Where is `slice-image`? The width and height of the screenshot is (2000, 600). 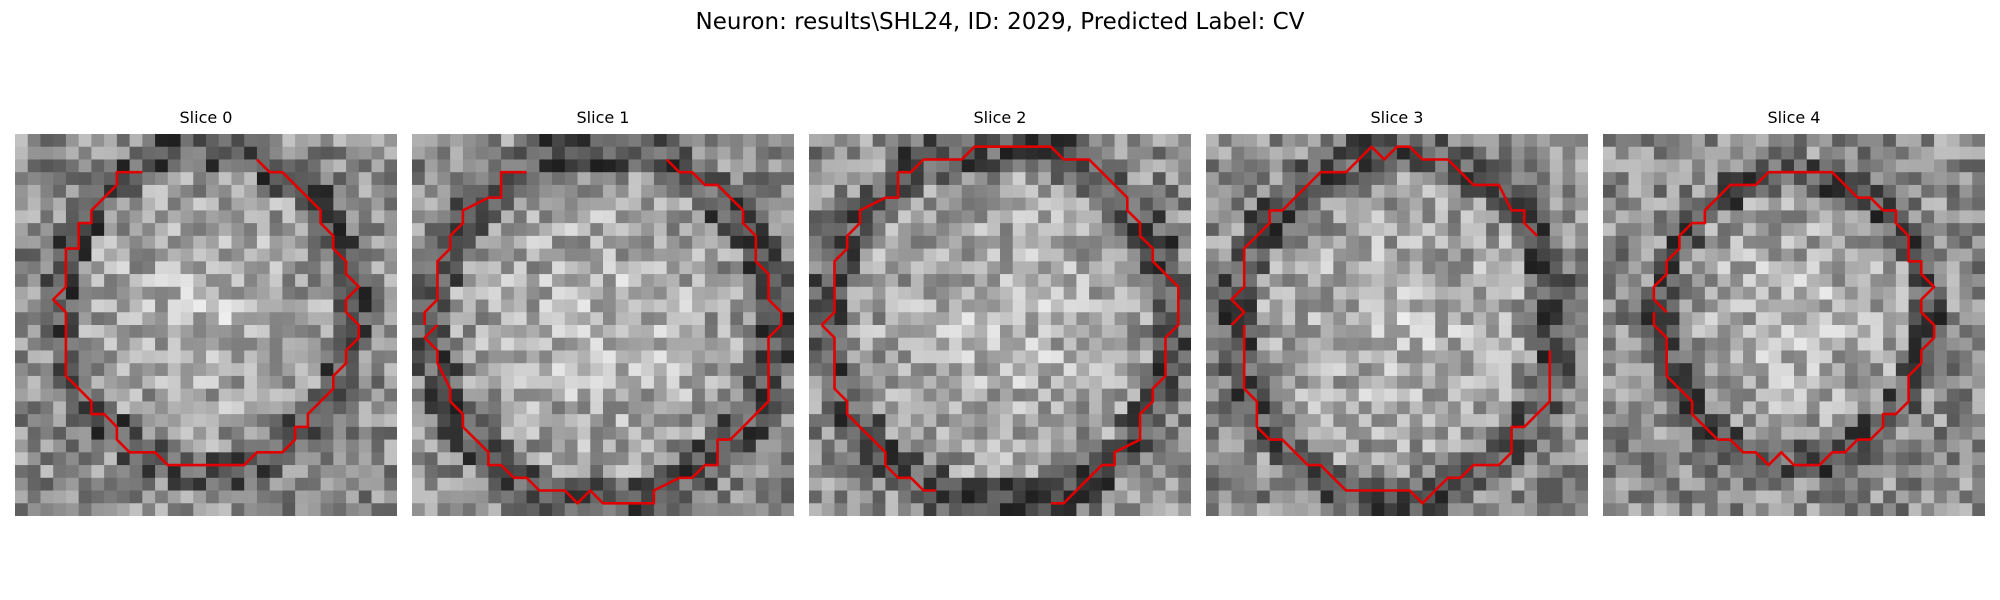 slice-image is located at coordinates (1794, 325).